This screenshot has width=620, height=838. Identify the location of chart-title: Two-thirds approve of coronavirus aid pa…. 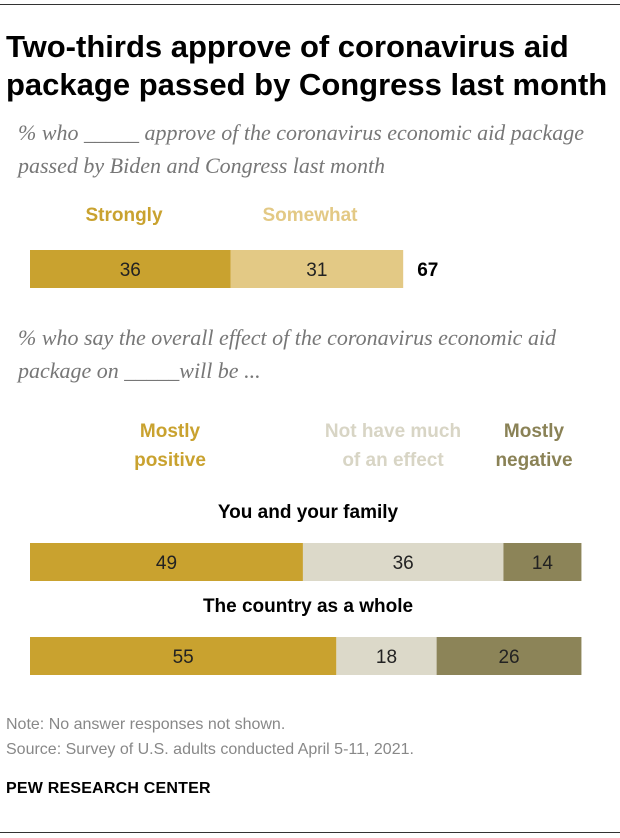
(307, 65).